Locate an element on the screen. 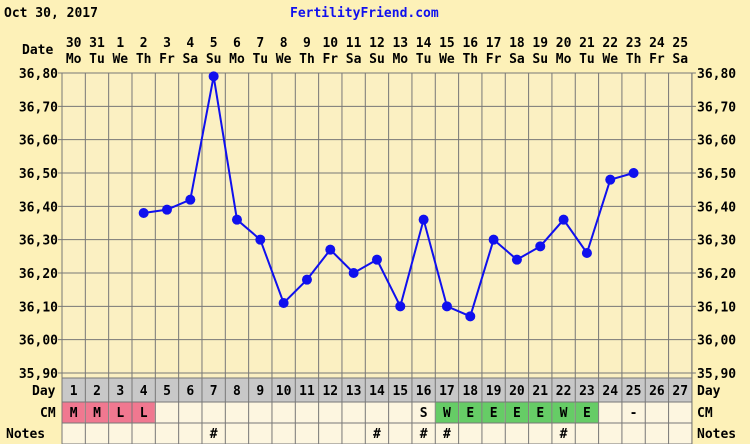 The width and height of the screenshot is (750, 444). cycle-day: 11 is located at coordinates (307, 391).